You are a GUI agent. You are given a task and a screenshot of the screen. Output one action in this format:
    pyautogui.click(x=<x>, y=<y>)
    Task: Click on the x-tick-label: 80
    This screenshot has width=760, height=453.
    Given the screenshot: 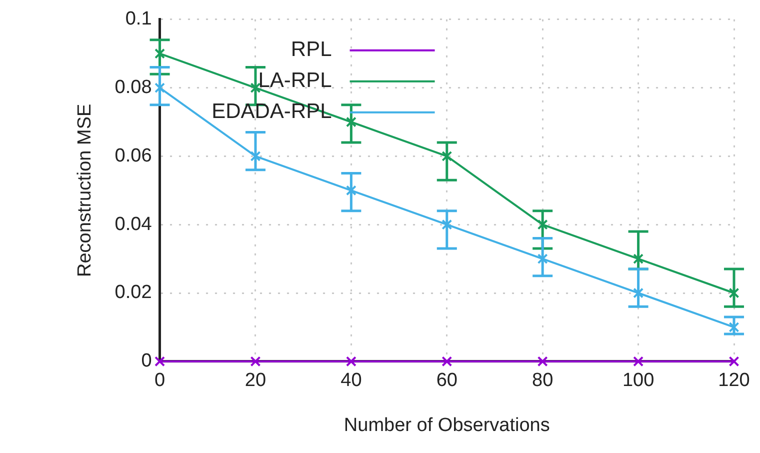 What is the action you would take?
    pyautogui.click(x=543, y=381)
    